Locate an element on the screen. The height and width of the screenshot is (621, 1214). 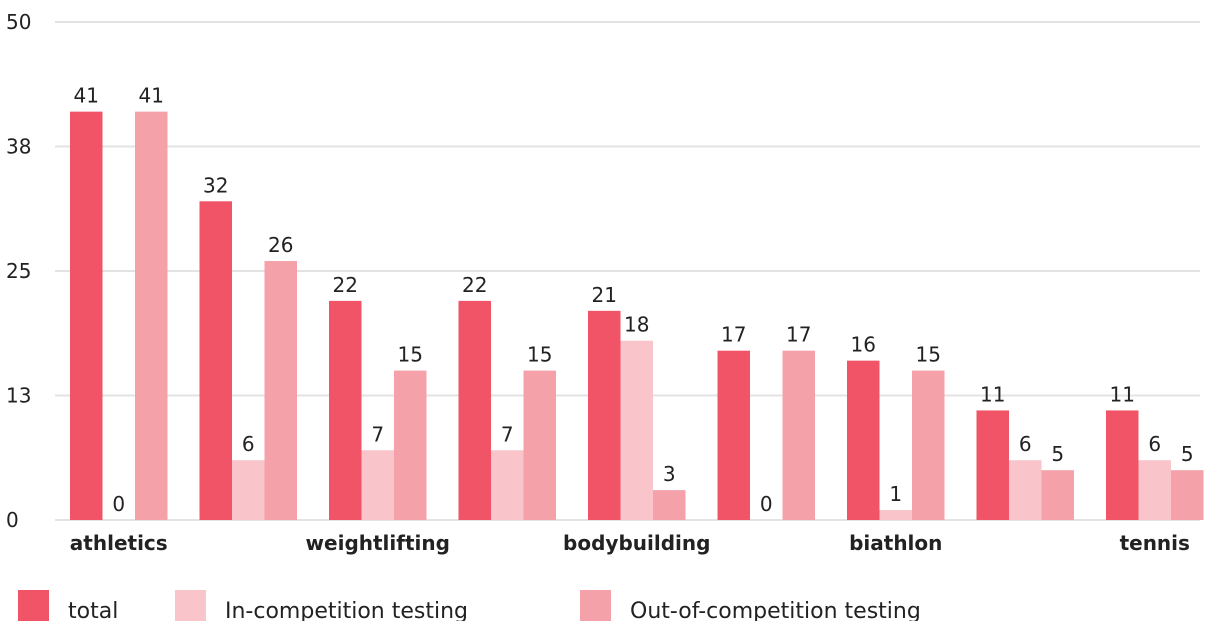
y-tick-label: 0 is located at coordinates (12, 520).